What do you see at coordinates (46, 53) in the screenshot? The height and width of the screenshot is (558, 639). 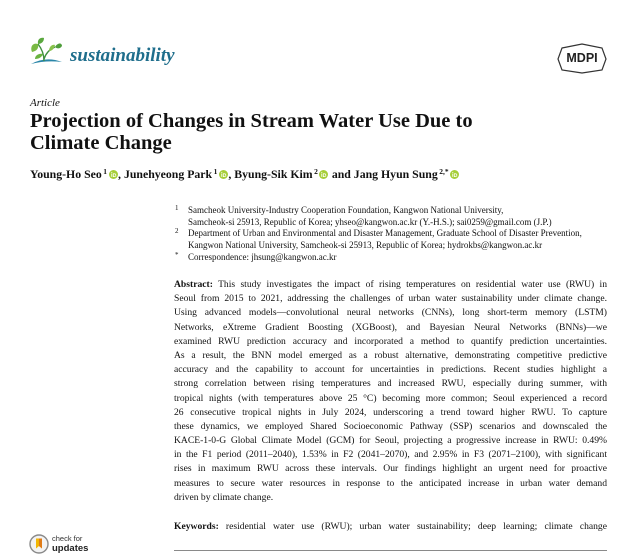 I see `sprout-leaf-icon` at bounding box center [46, 53].